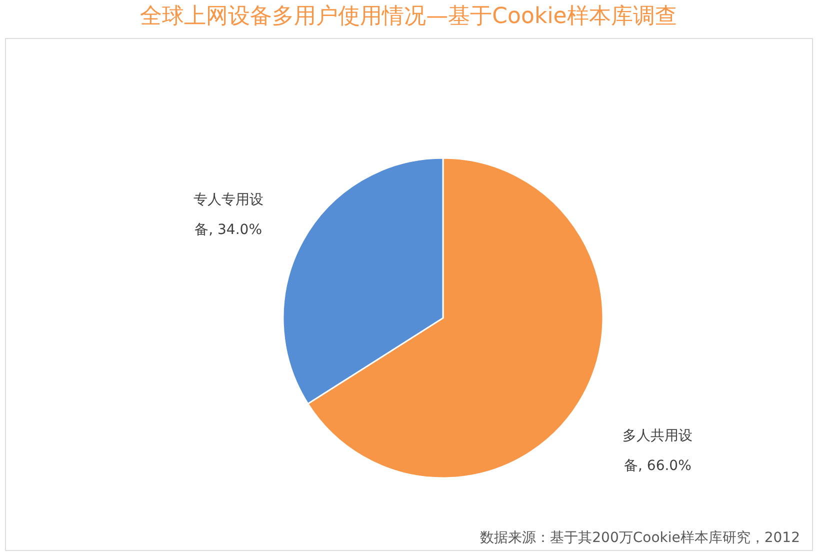 This screenshot has width=817, height=555. I want to click on slice-label: 多人共用设备, 66.0%, so click(657, 451).